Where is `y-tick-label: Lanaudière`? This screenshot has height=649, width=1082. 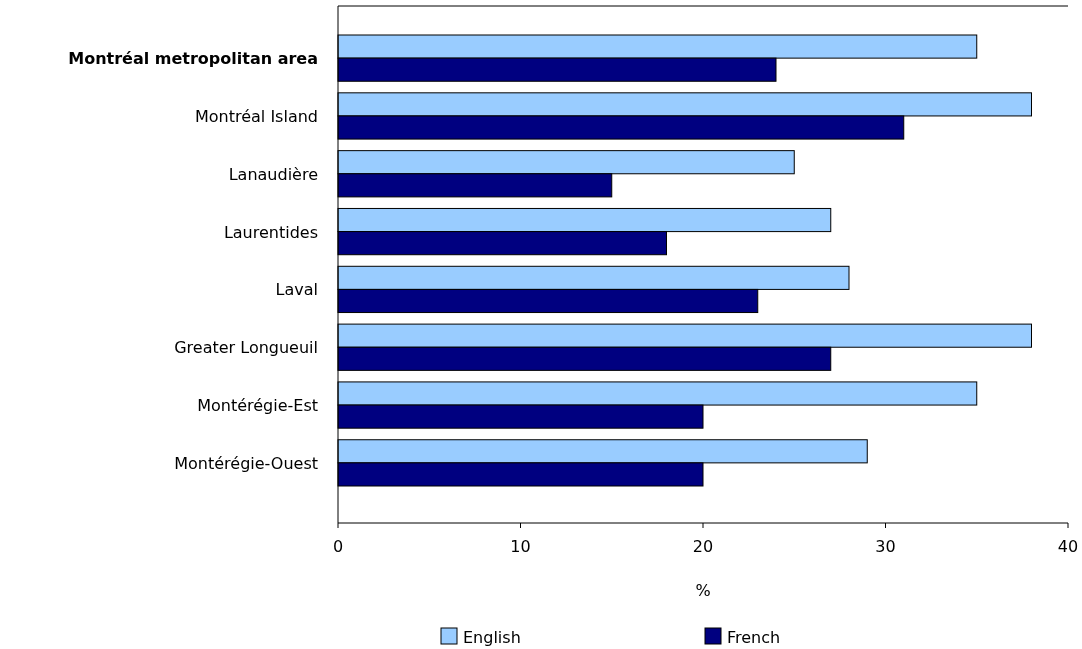
y-tick-label: Lanaudière is located at coordinates (273, 174).